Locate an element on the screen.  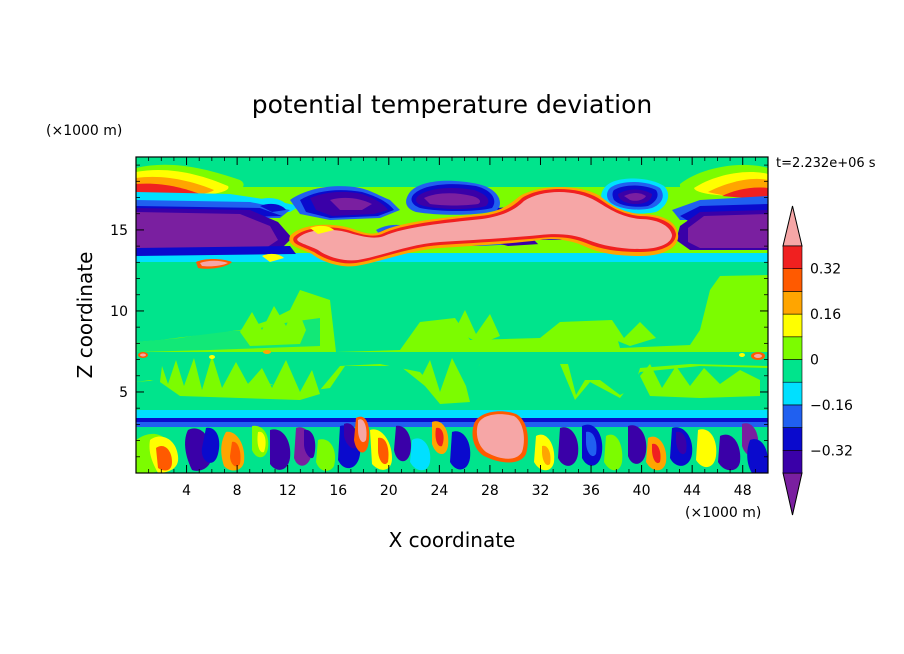
x-tick-label: 8 is located at coordinates (237, 491).